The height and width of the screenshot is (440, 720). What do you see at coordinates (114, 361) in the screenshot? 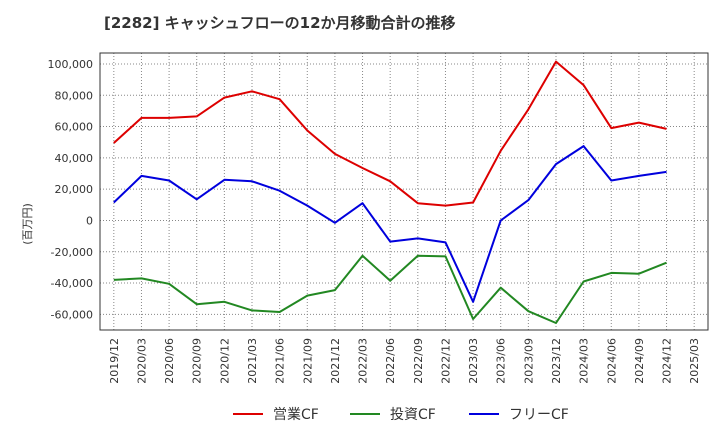
I see `x-tick-label: 2019/12` at bounding box center [114, 361].